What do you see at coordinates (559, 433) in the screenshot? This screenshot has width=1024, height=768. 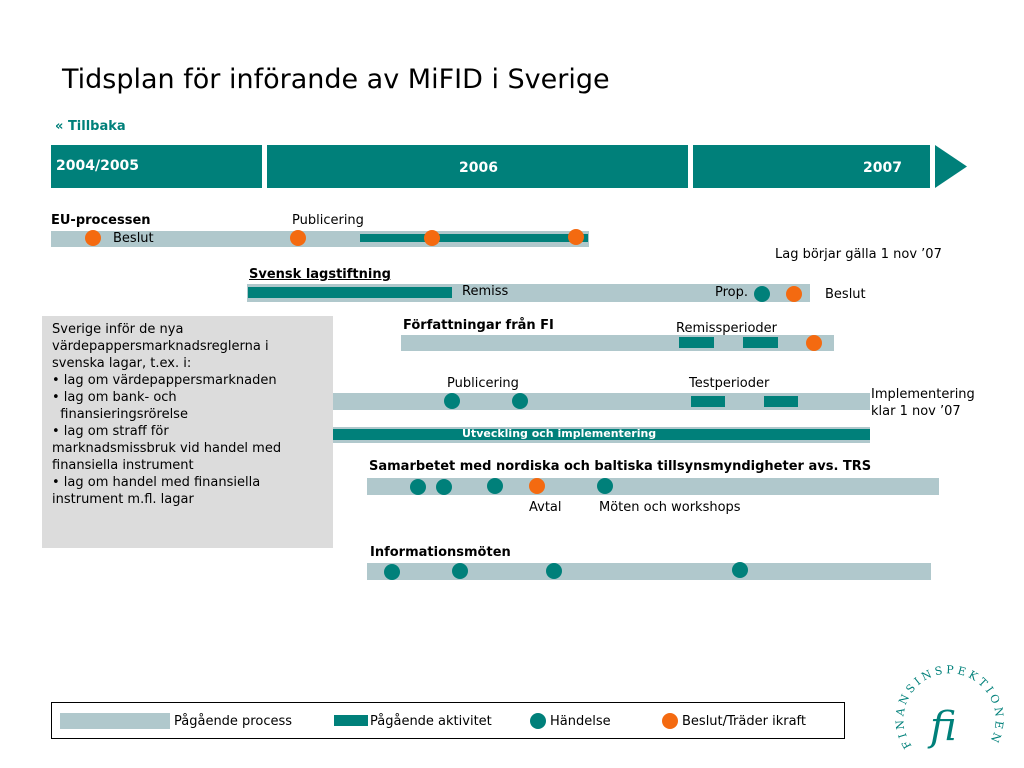 I see `dev-label: Utveckling och implementering` at bounding box center [559, 433].